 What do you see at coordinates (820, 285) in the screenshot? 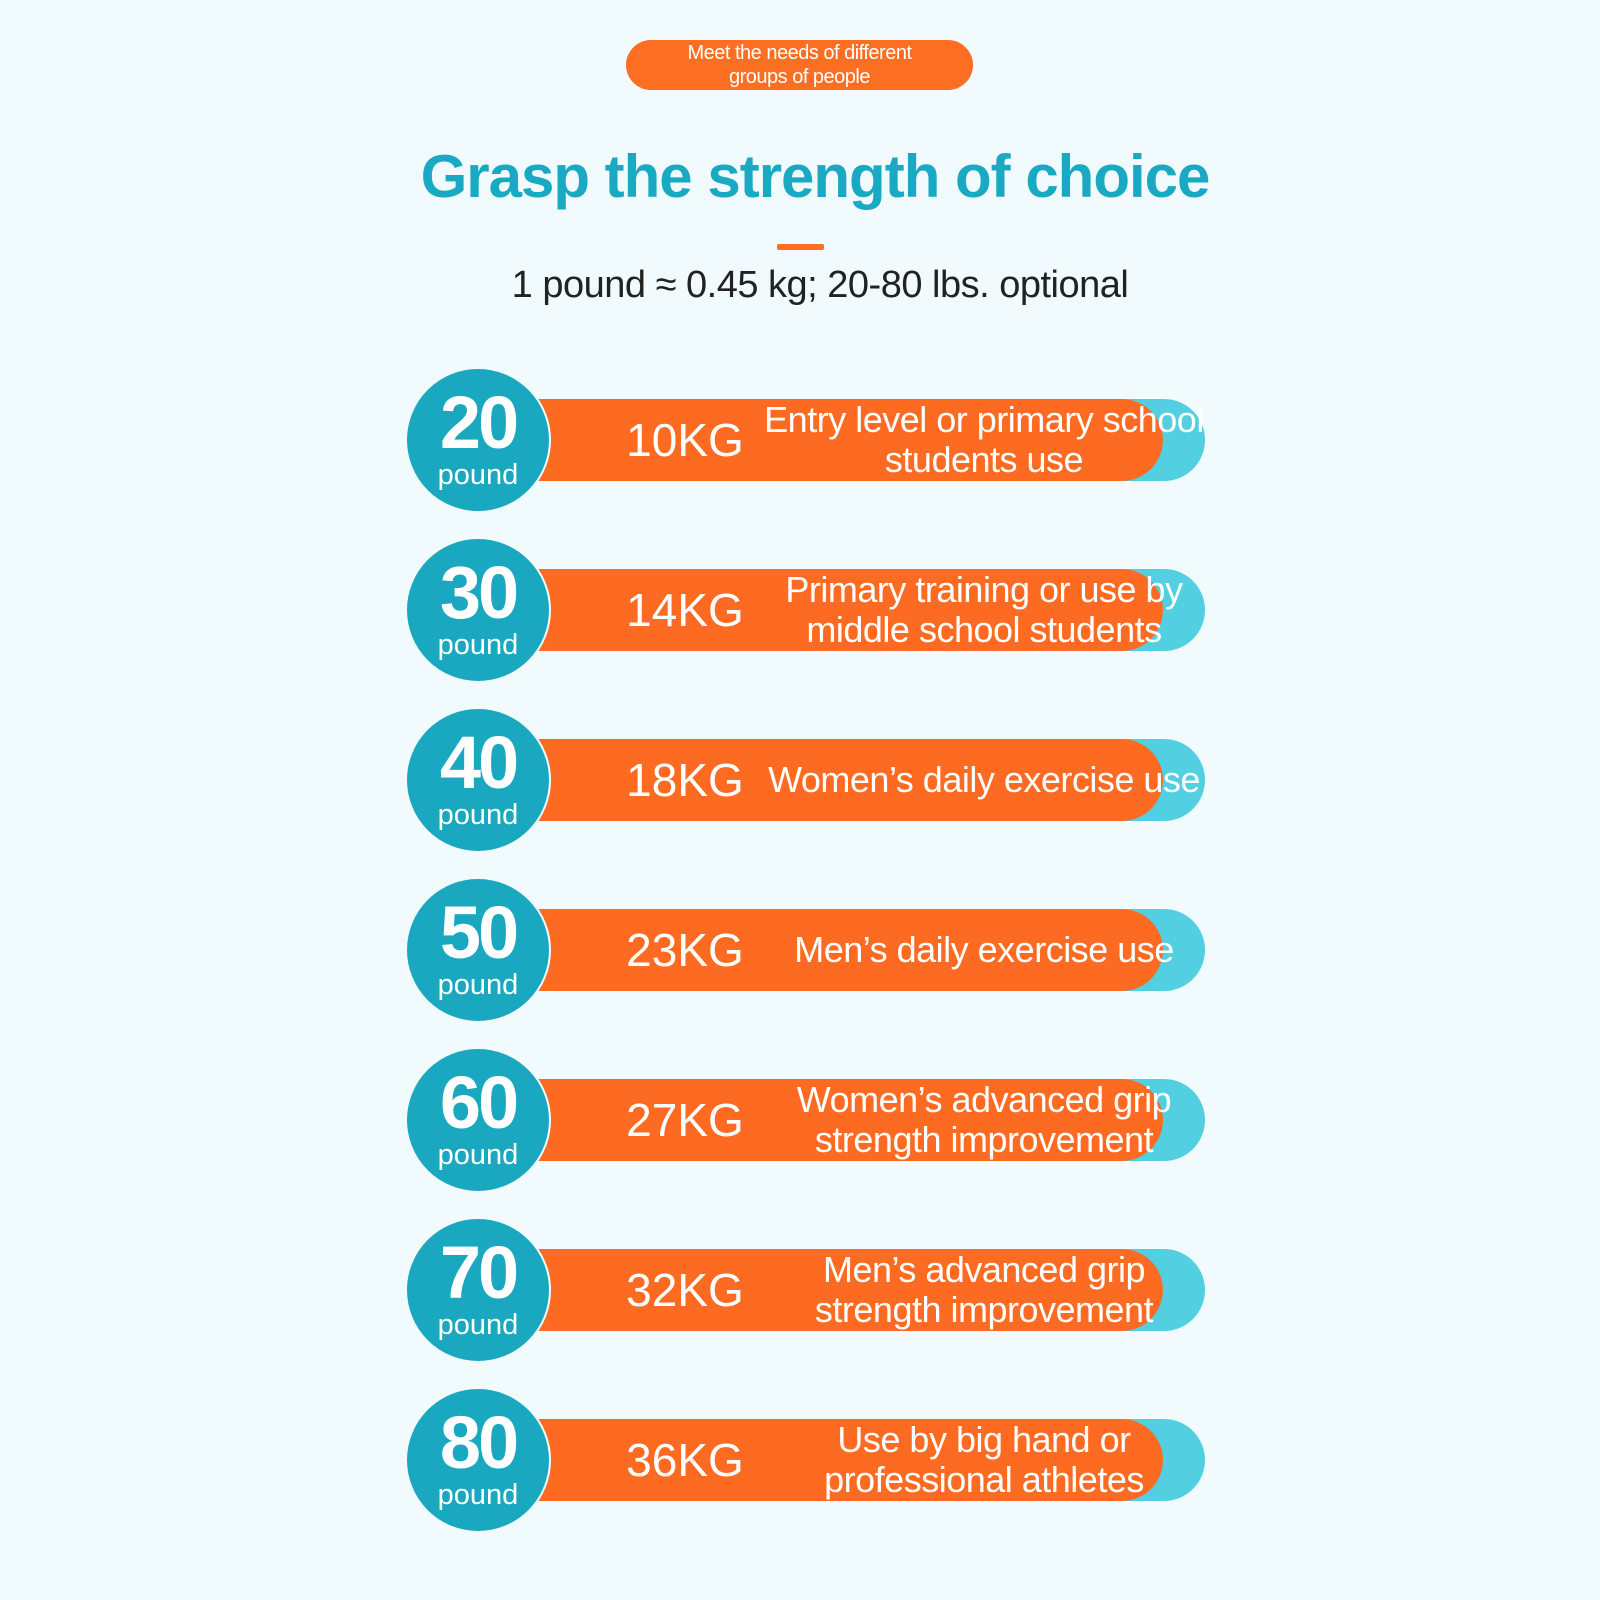
I see `page-subtitle: 1 pound ≈ 0.45 kg; 20-80 lbs. optional` at bounding box center [820, 285].